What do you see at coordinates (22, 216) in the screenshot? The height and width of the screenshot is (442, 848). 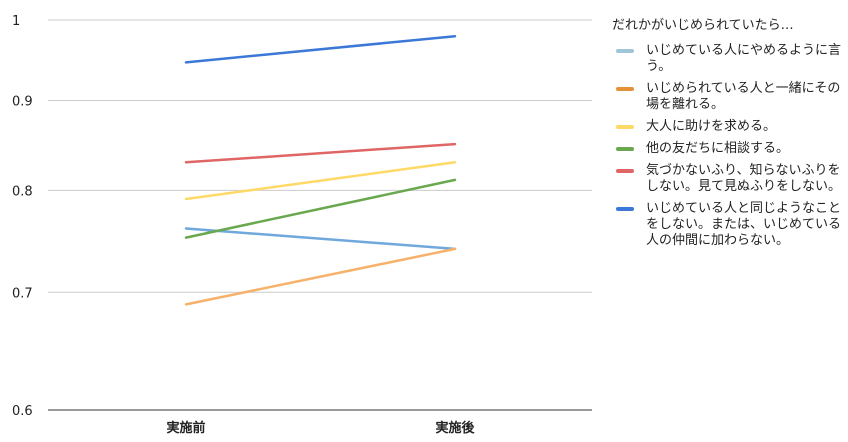 I see `y-axis-tick-labels: 0.6 0.7 0.8 0.9 1` at bounding box center [22, 216].